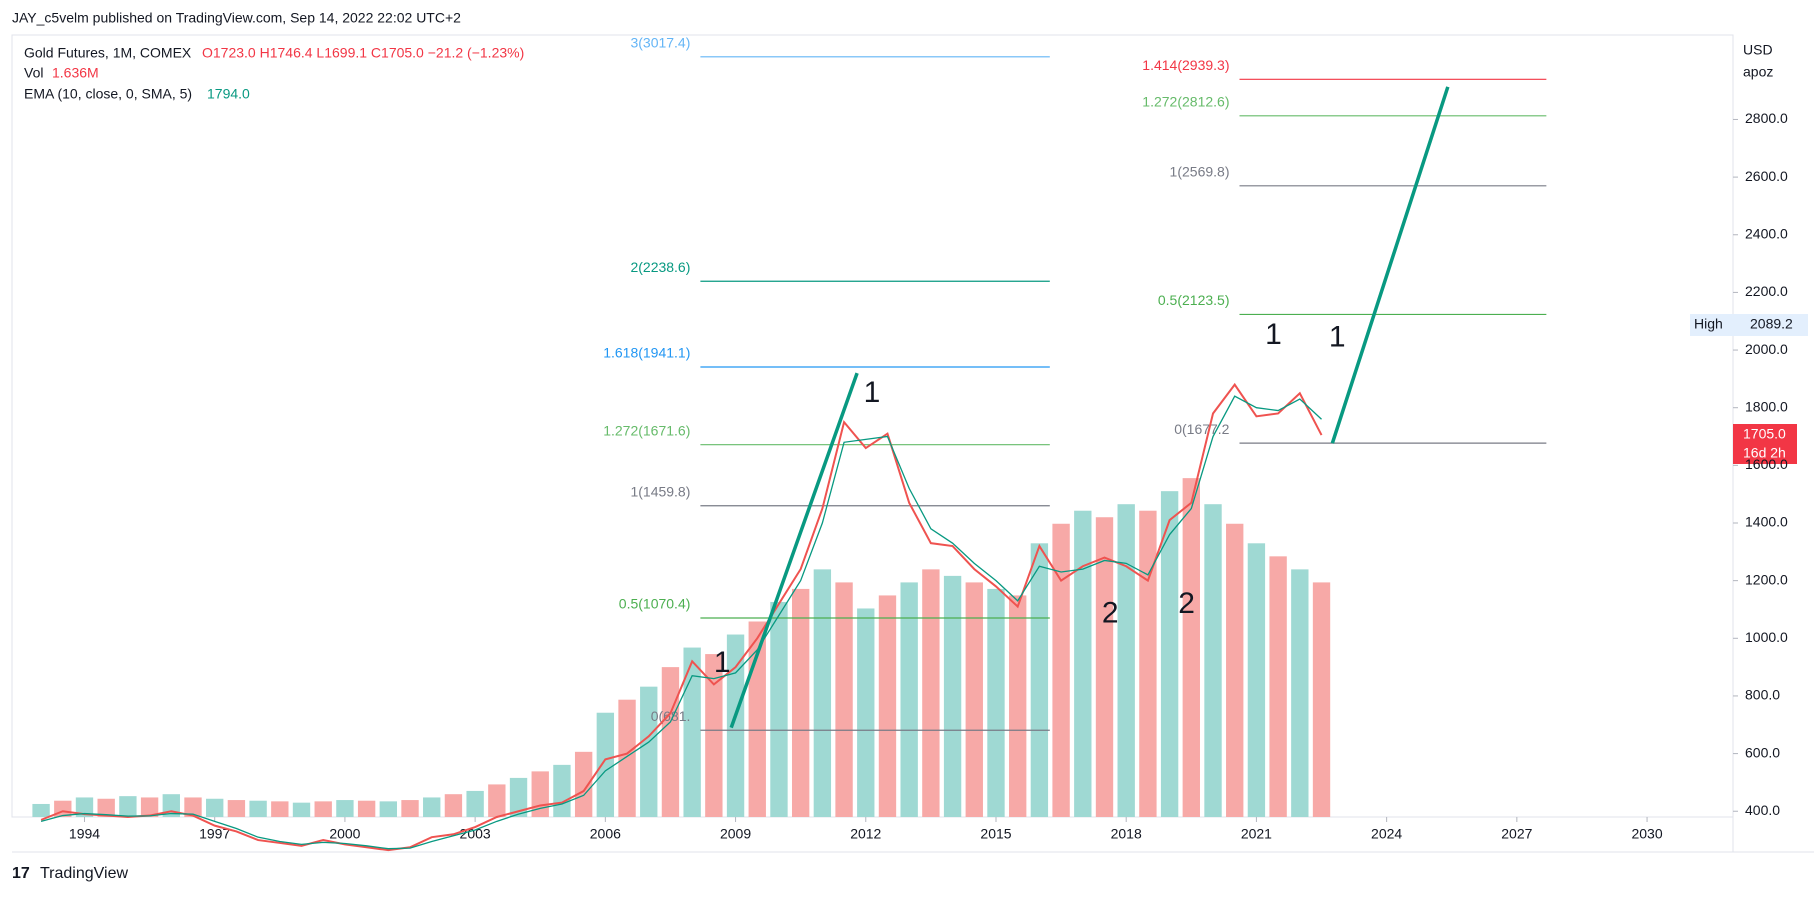  What do you see at coordinates (605, 834) in the screenshot?
I see `x-tick-label: 2006` at bounding box center [605, 834].